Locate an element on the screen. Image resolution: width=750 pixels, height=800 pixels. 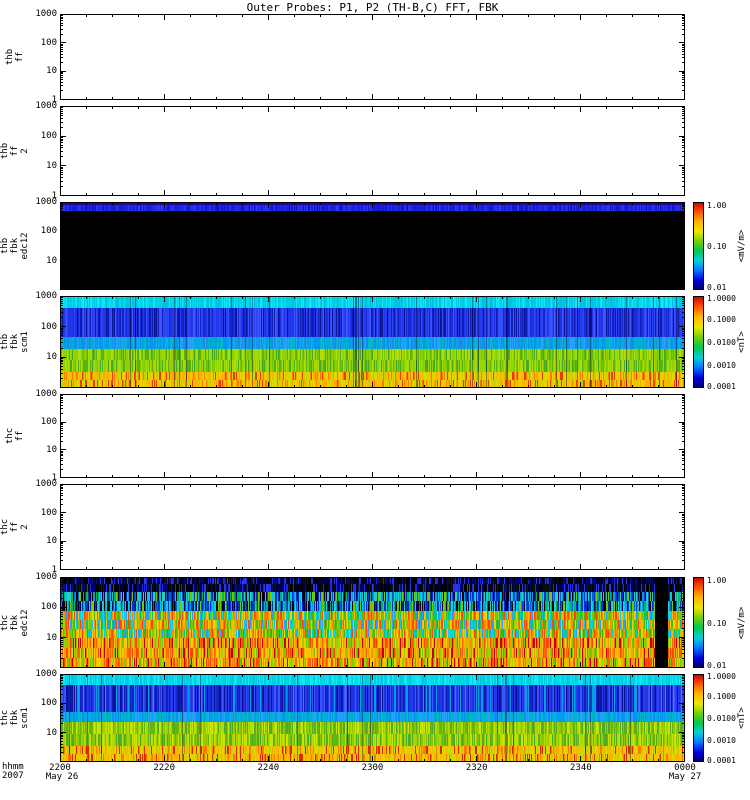
ytick-thc-ff-10: 10 is located at coordinates (51, 450).